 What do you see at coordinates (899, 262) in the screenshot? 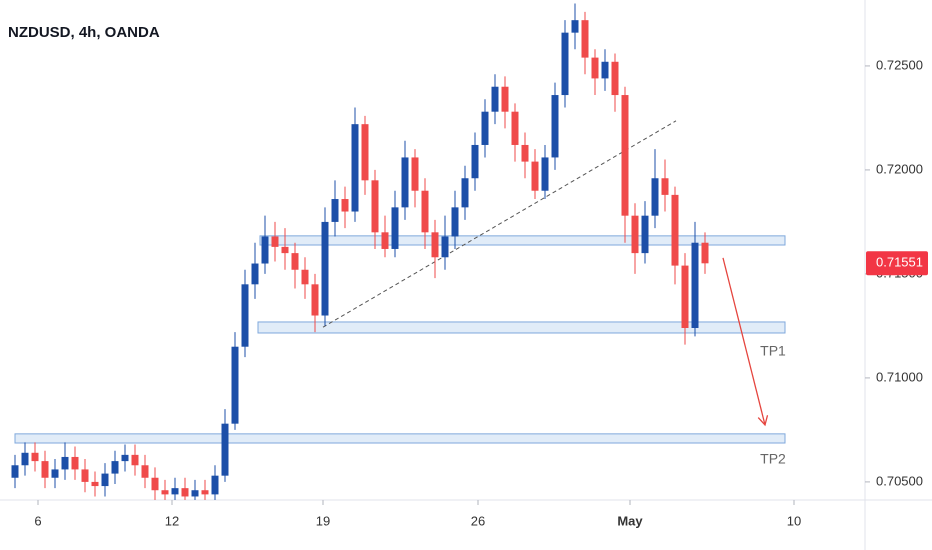
I see `last-price-label: 0.71551` at bounding box center [899, 262].